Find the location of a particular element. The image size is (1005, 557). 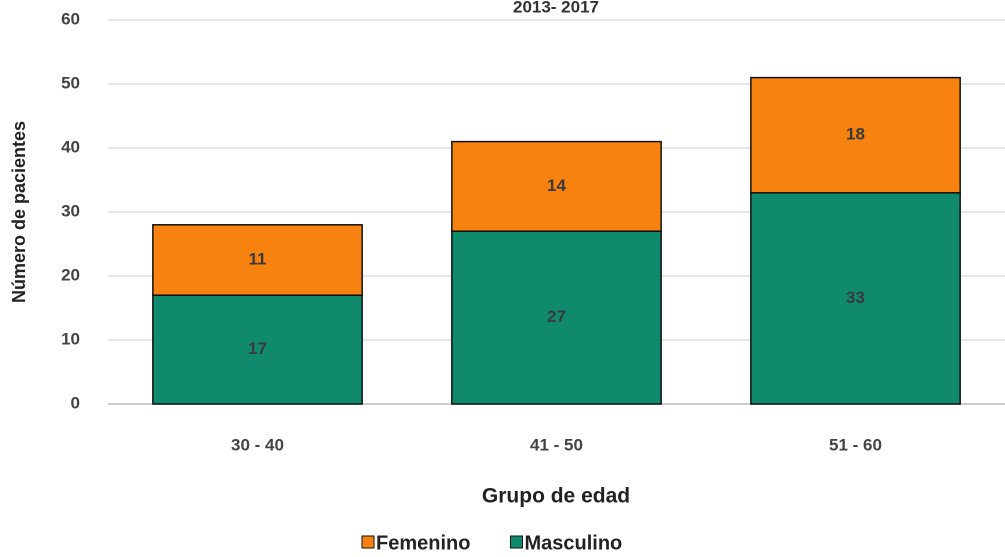

y-tick-label: 0 is located at coordinates (75, 402).